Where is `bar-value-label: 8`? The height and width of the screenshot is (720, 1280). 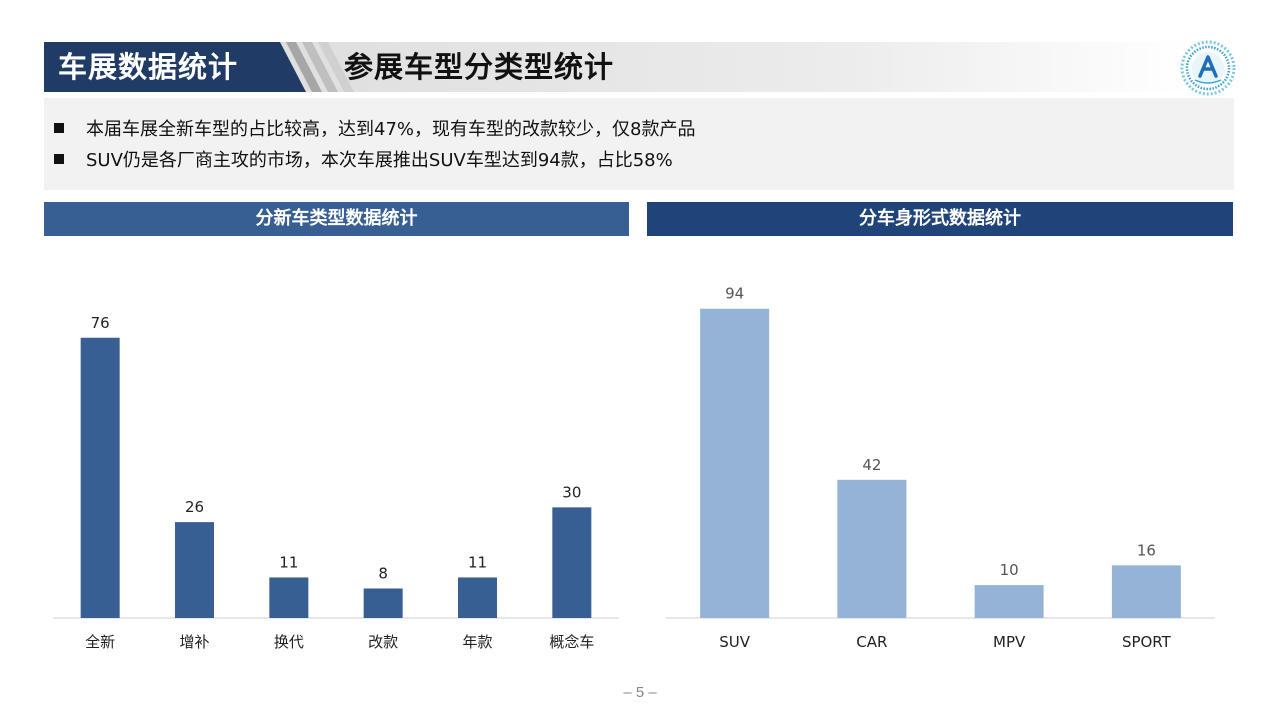
bar-value-label: 8 is located at coordinates (383, 574).